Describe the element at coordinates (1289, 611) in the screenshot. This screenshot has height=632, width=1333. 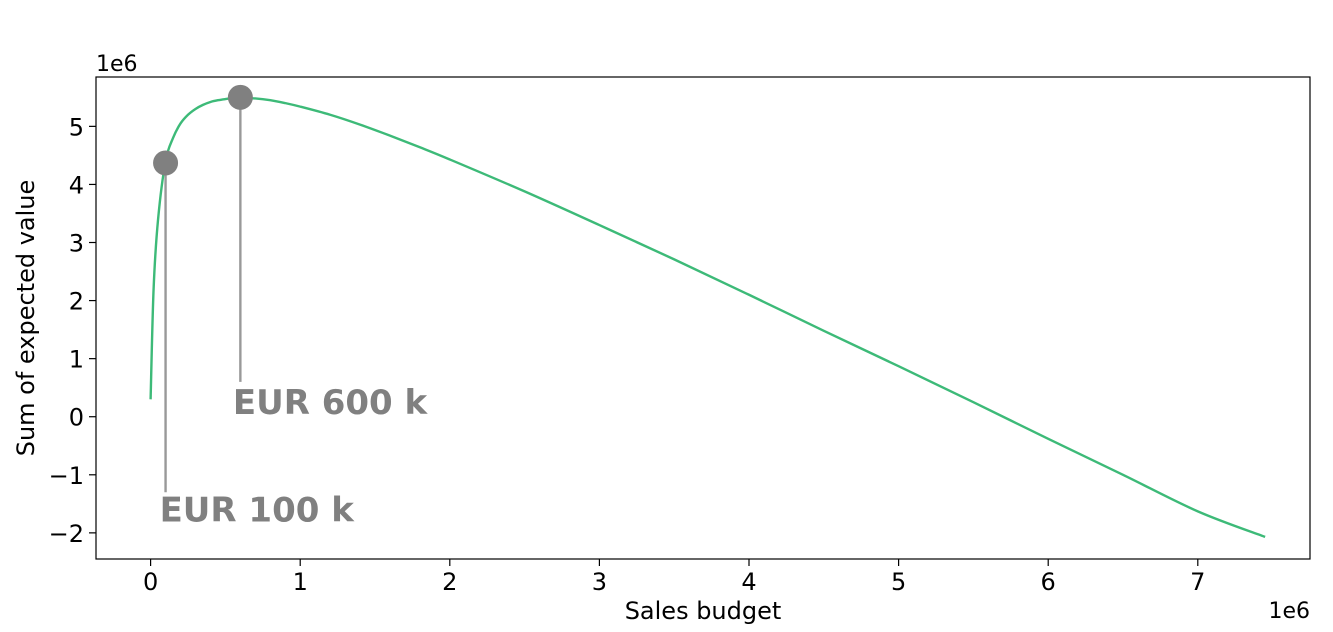
I see `x-axis-offset-label: 1e6` at that location.